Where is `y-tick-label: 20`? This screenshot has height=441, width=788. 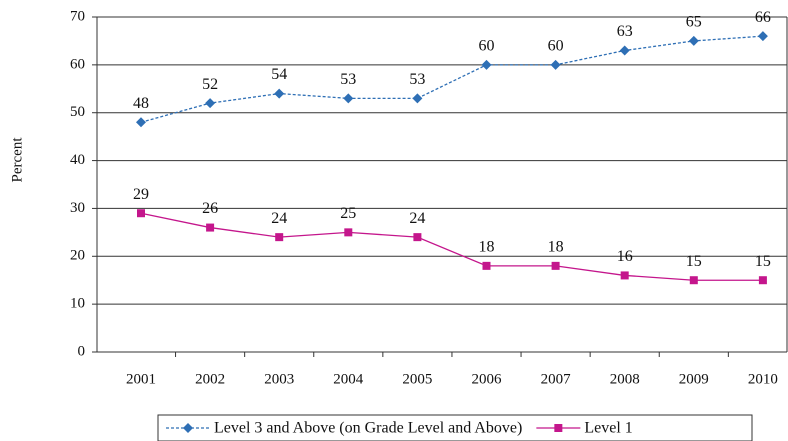
y-tick-label: 20 is located at coordinates (77, 256).